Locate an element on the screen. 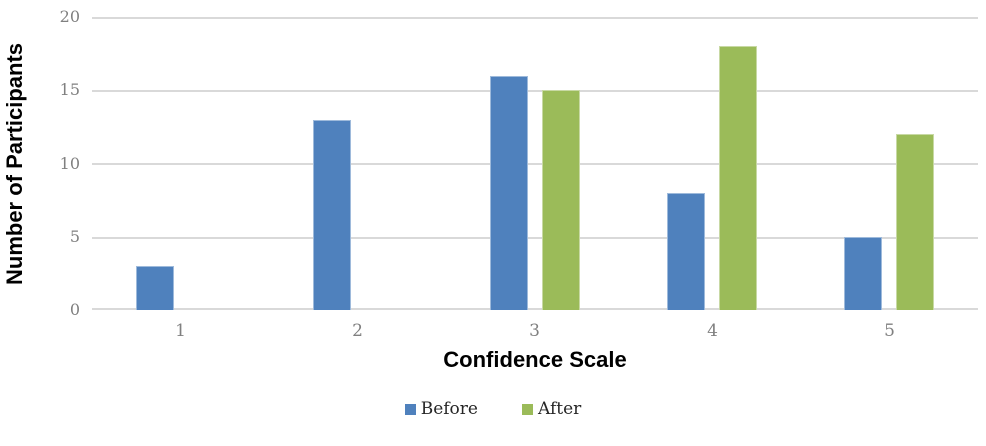 The width and height of the screenshot is (986, 446). legend-label-before: Before is located at coordinates (449, 409).